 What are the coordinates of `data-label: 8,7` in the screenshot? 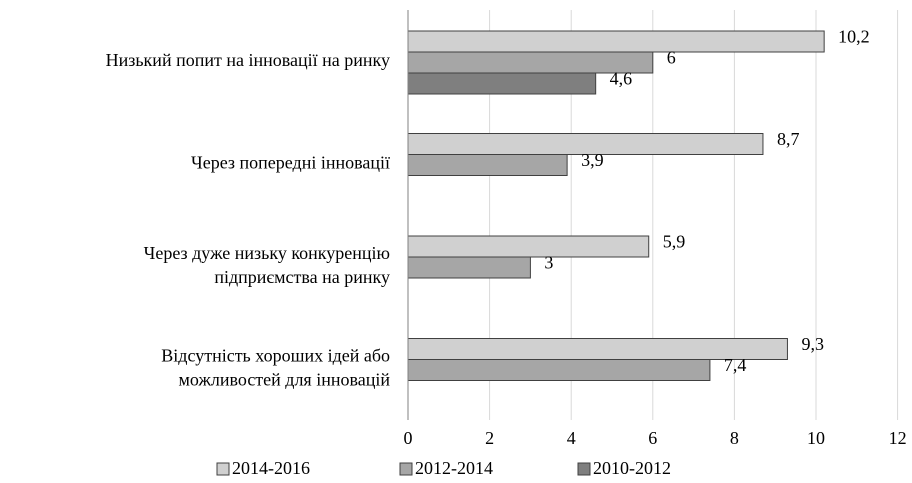 It's located at (788, 139).